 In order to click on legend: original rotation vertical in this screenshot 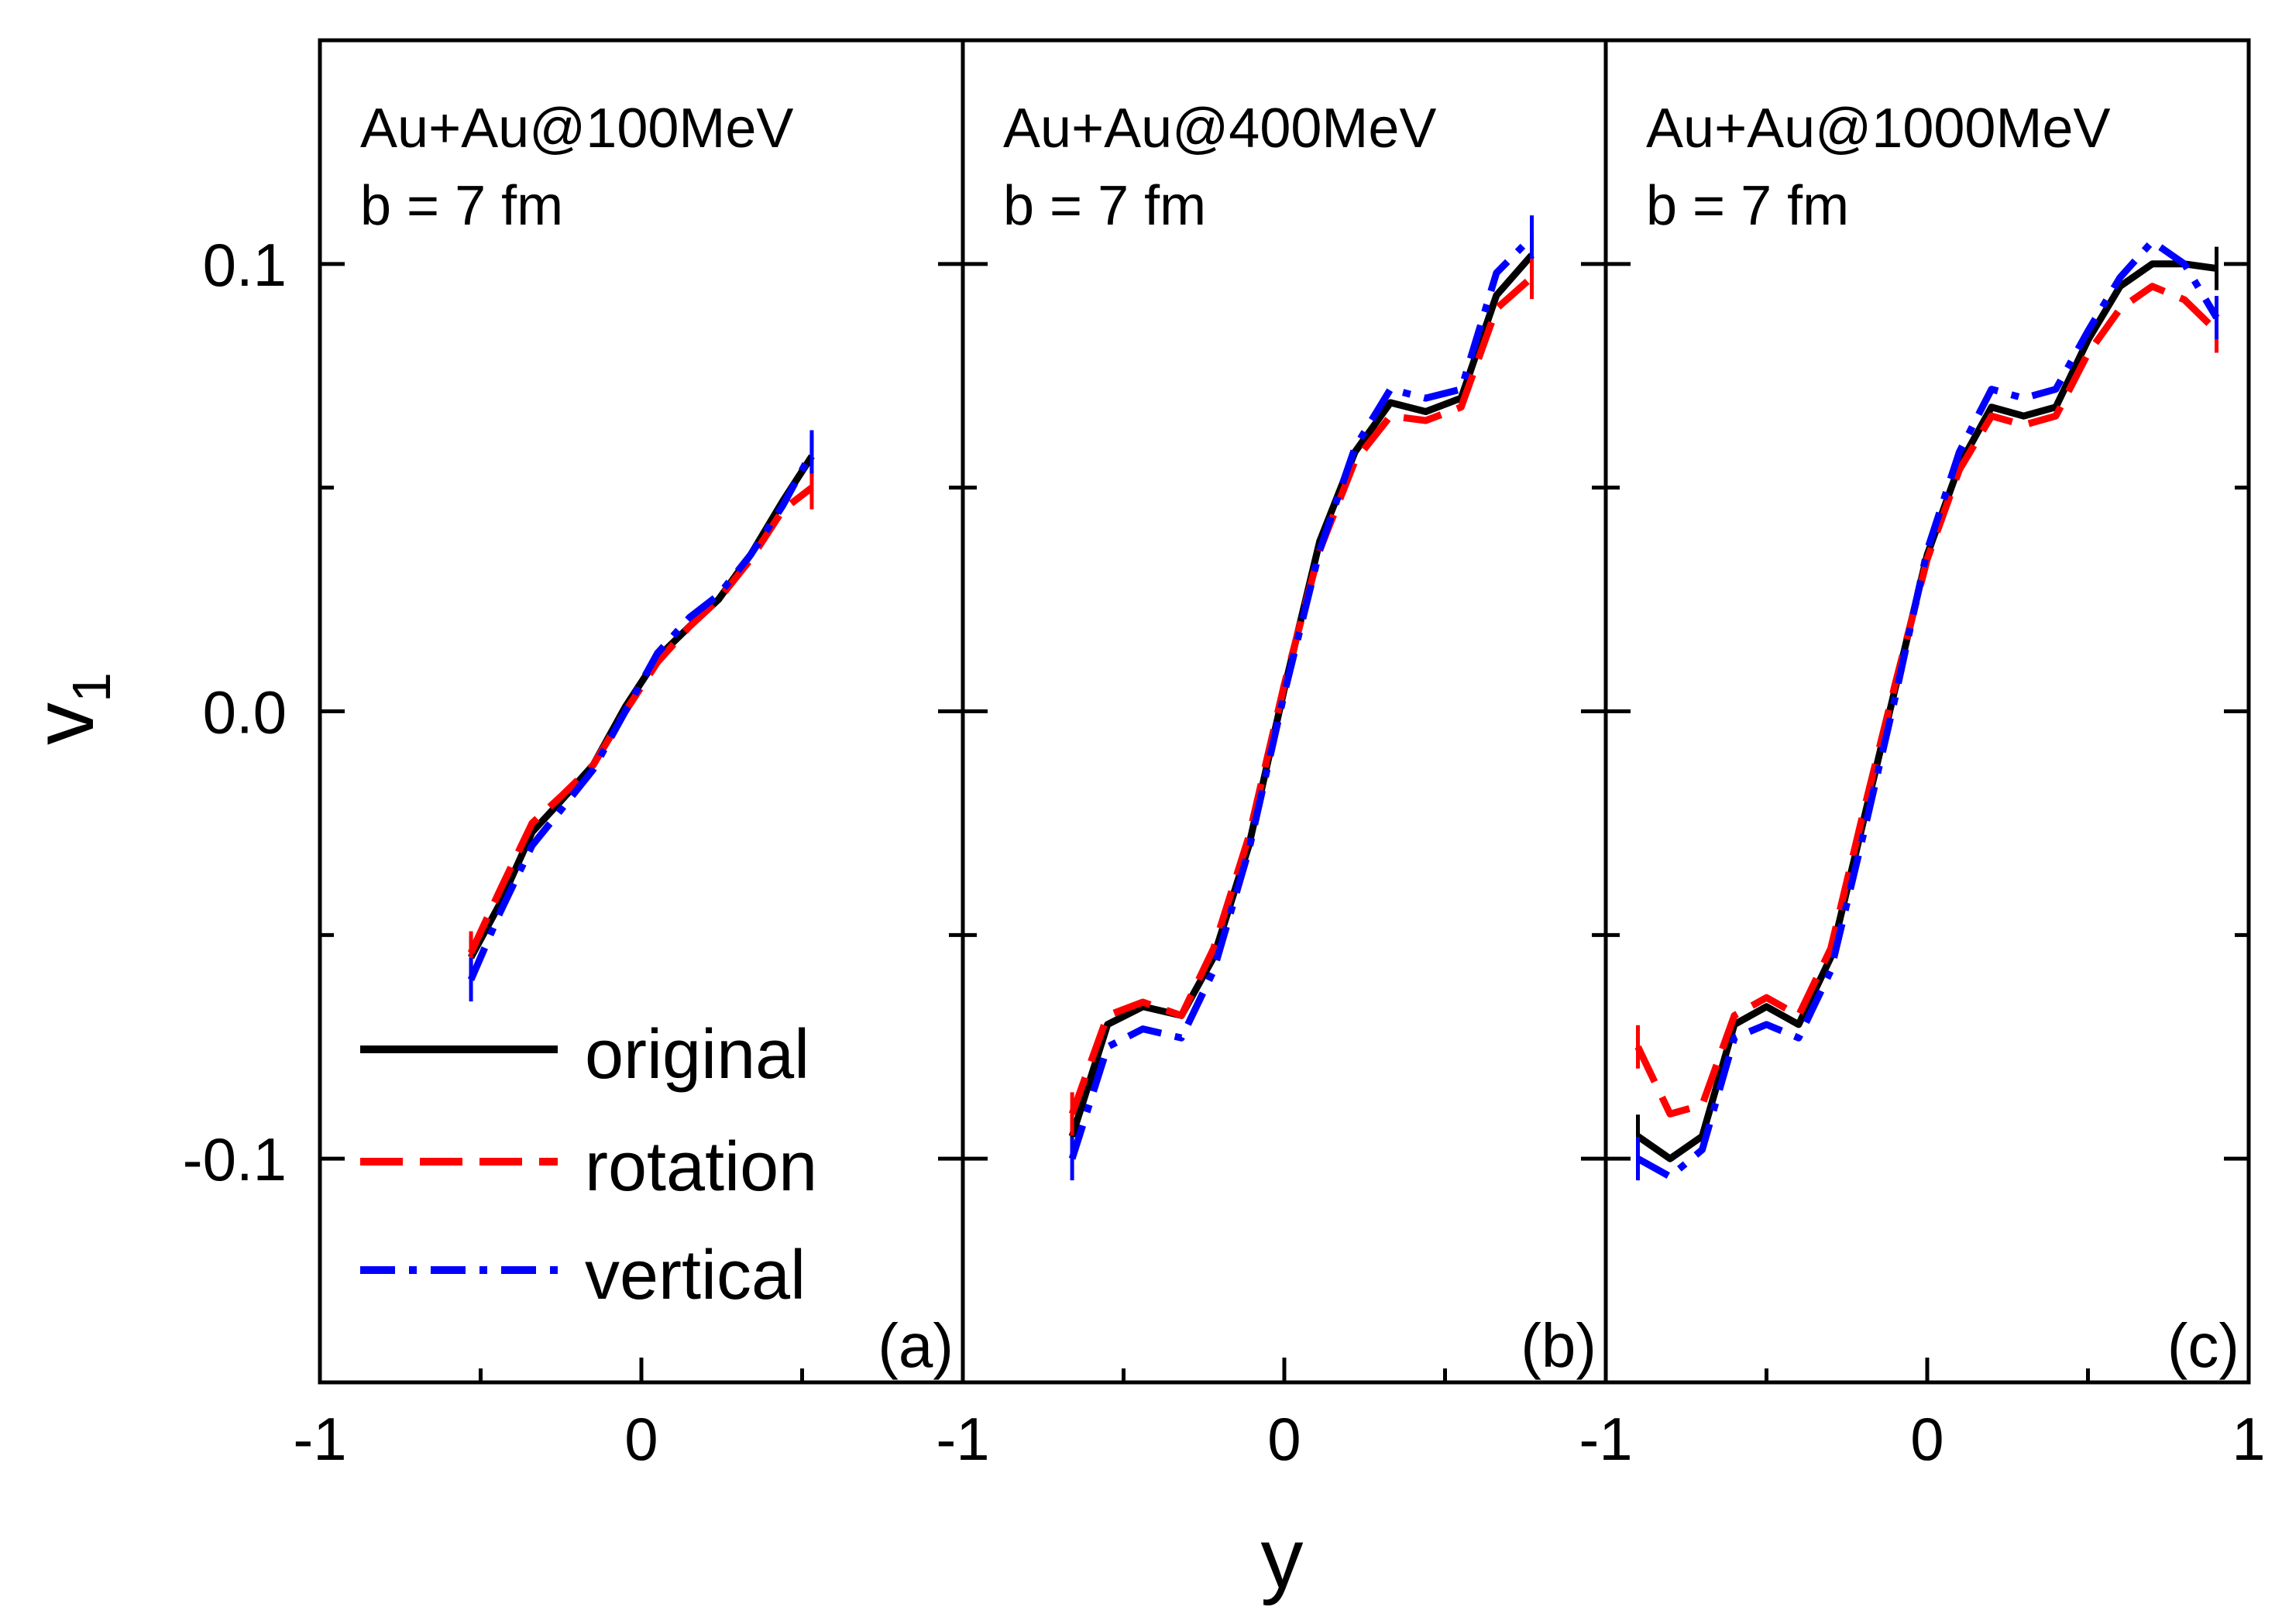, I will do `click(588, 1165)`.